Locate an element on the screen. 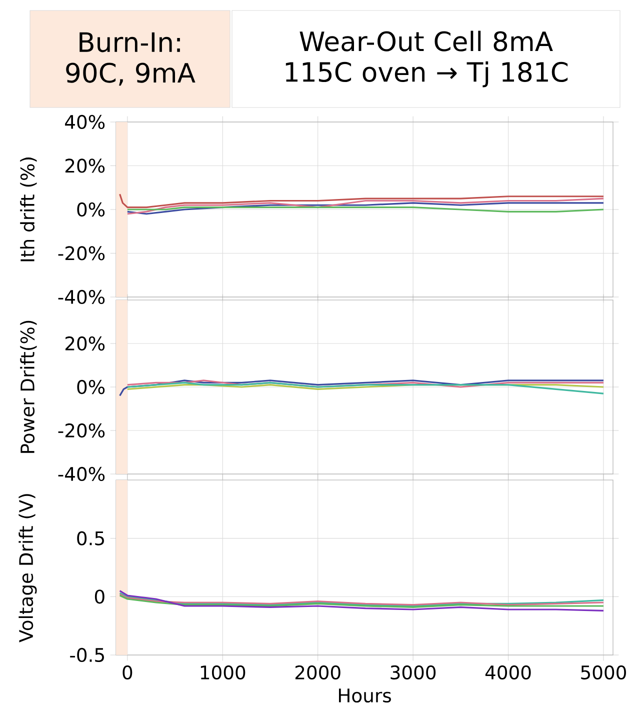 The width and height of the screenshot is (632, 724). y-tick-label: 0 is located at coordinates (100, 597).